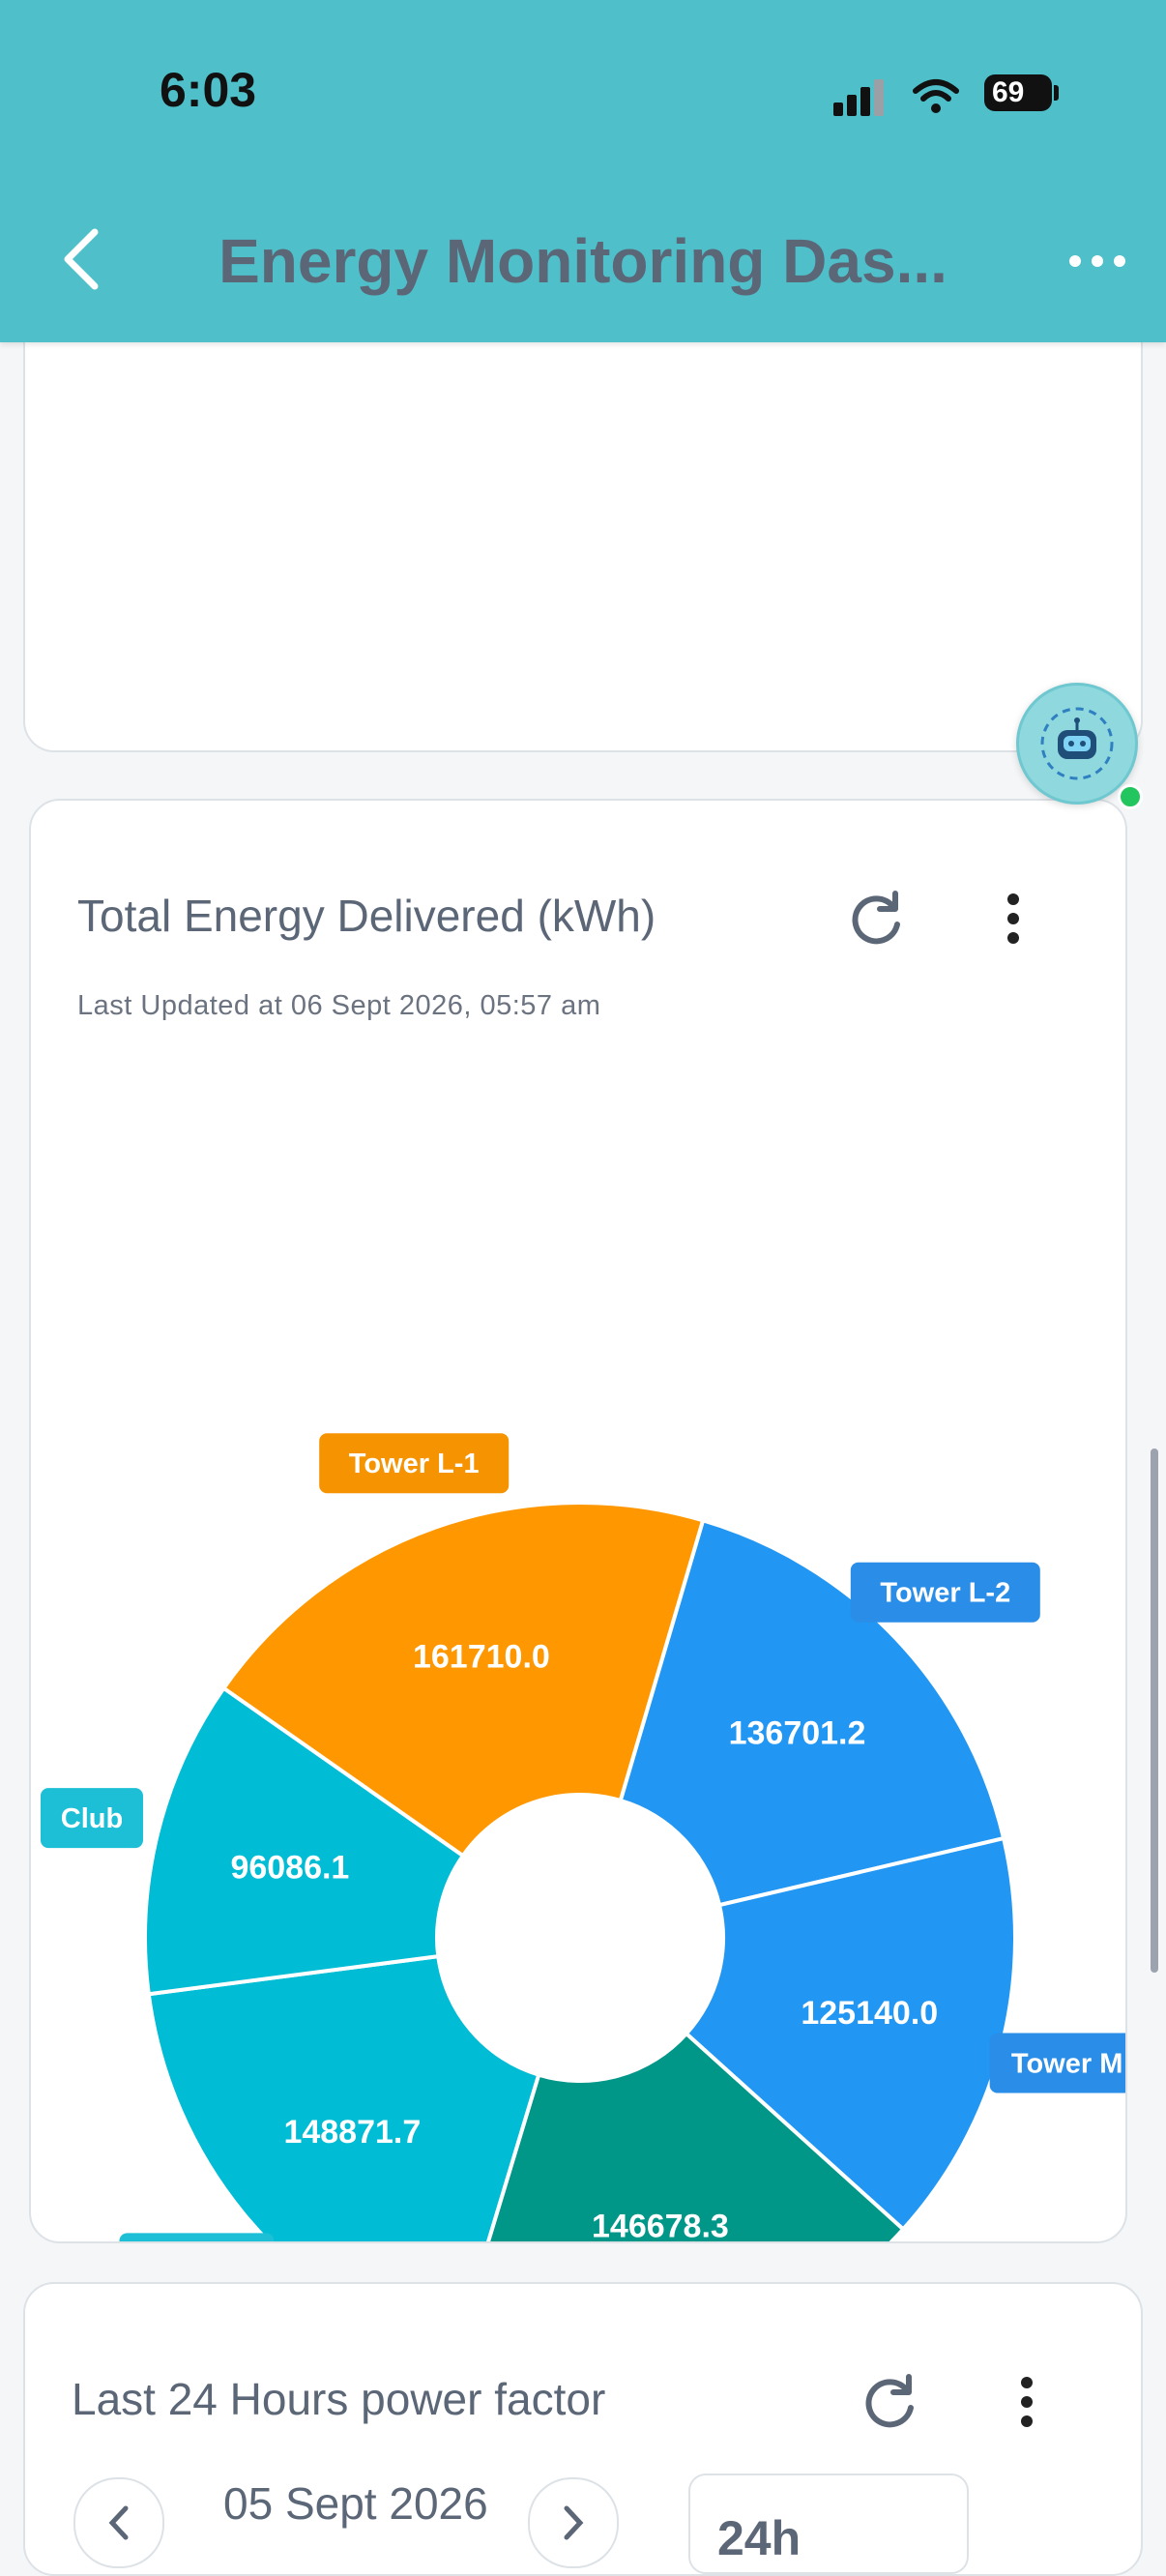  What do you see at coordinates (759, 2538) in the screenshot?
I see `range-value: 24h` at bounding box center [759, 2538].